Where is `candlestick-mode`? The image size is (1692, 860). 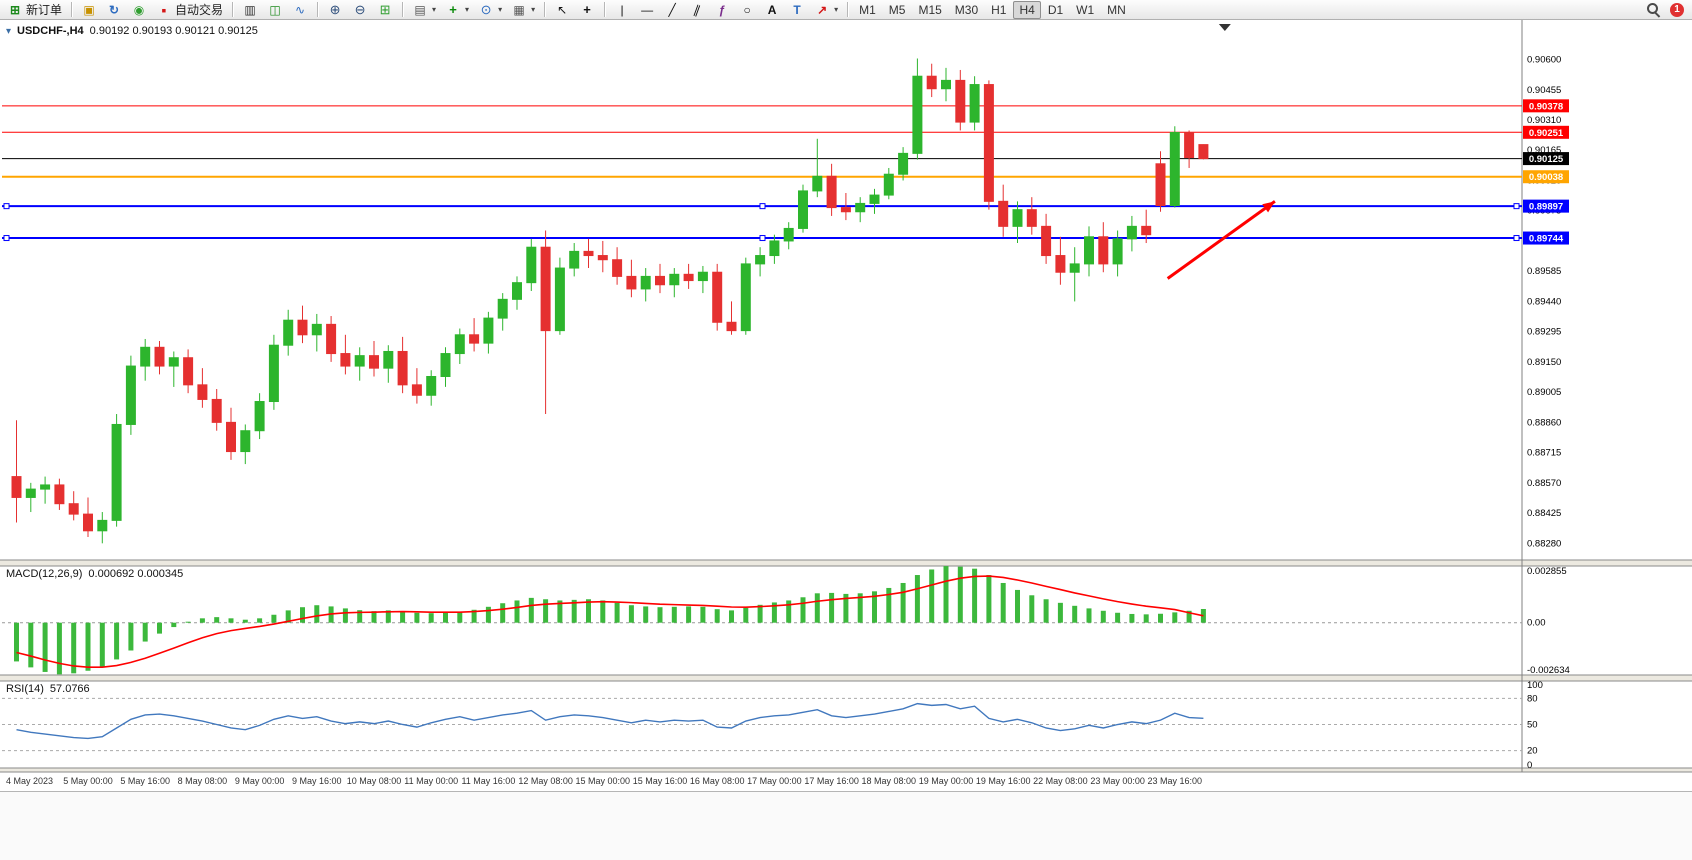
candlestick-mode is located at coordinates (275, 10).